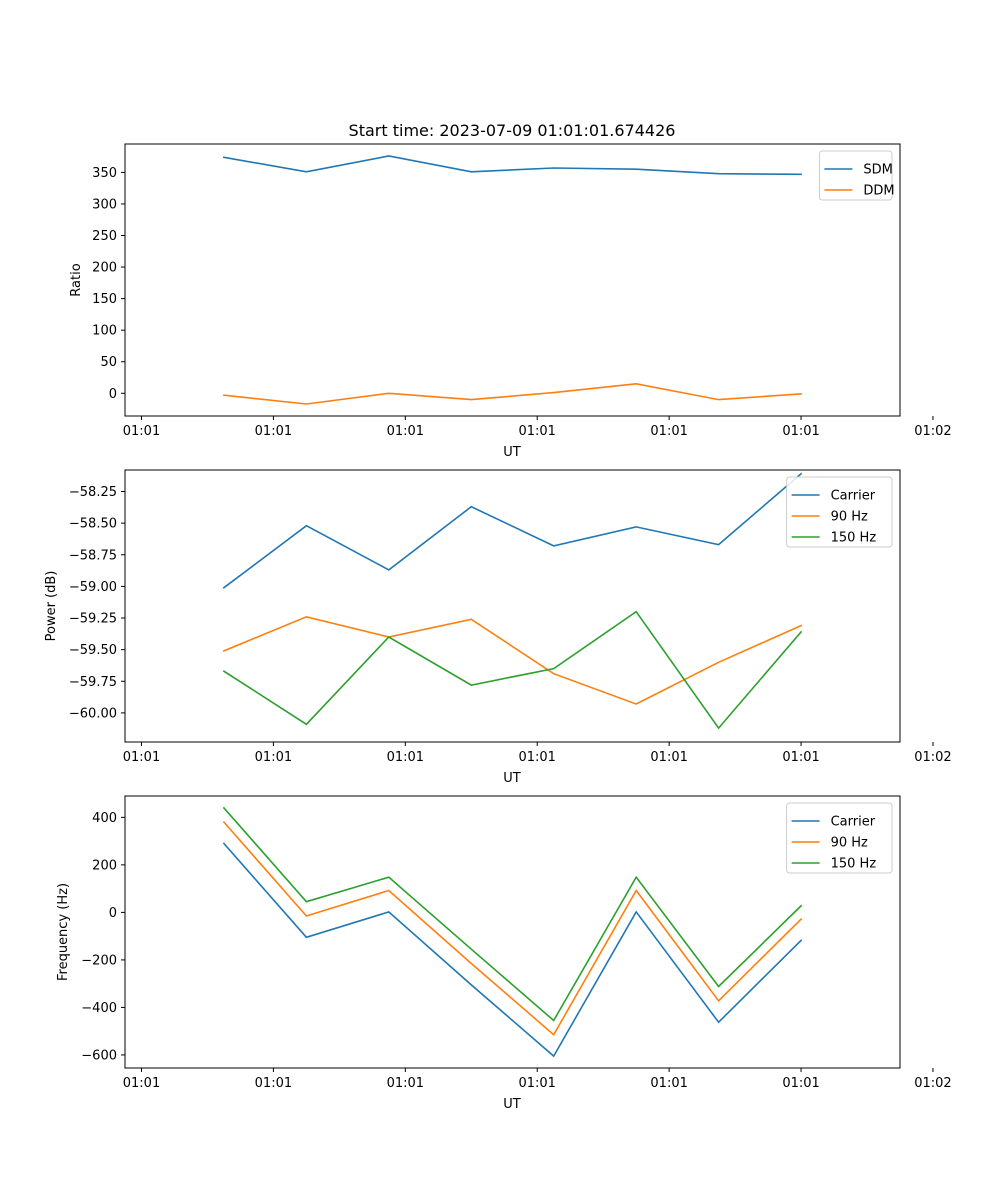  What do you see at coordinates (104, 173) in the screenshot?
I see `y-tick-label: 350` at bounding box center [104, 173].